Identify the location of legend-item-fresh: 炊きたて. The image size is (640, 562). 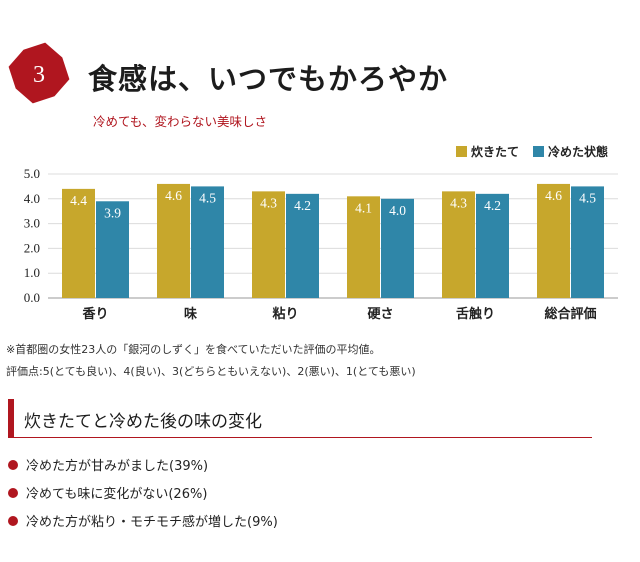
(487, 151).